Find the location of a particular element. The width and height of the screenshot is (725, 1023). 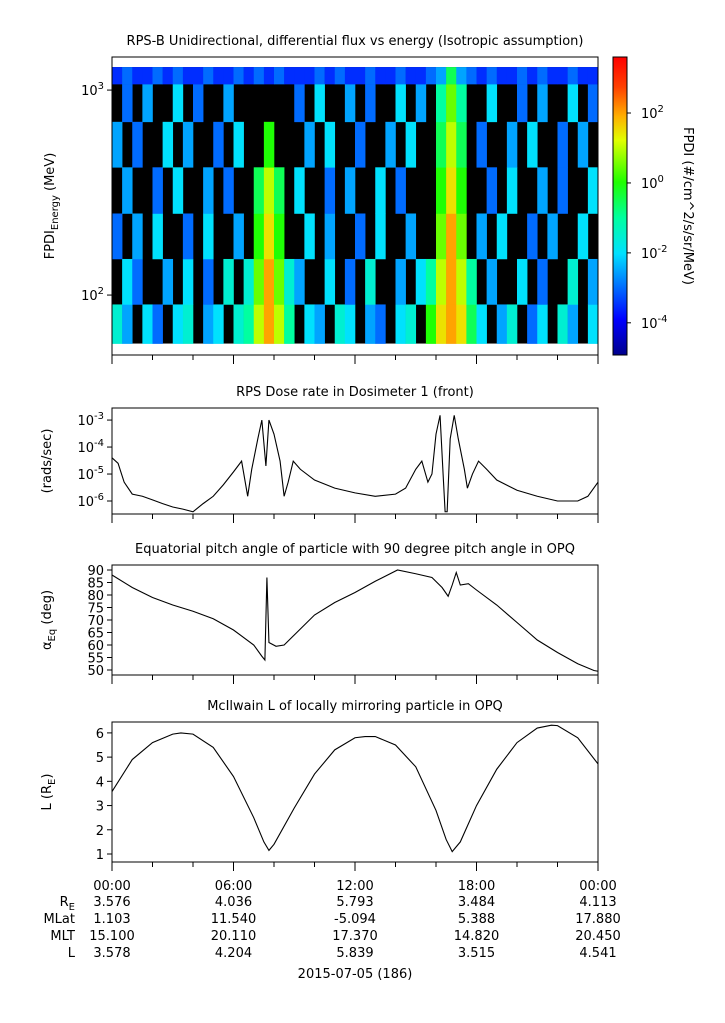

y-tick-label: 1 is located at coordinates (100, 855).